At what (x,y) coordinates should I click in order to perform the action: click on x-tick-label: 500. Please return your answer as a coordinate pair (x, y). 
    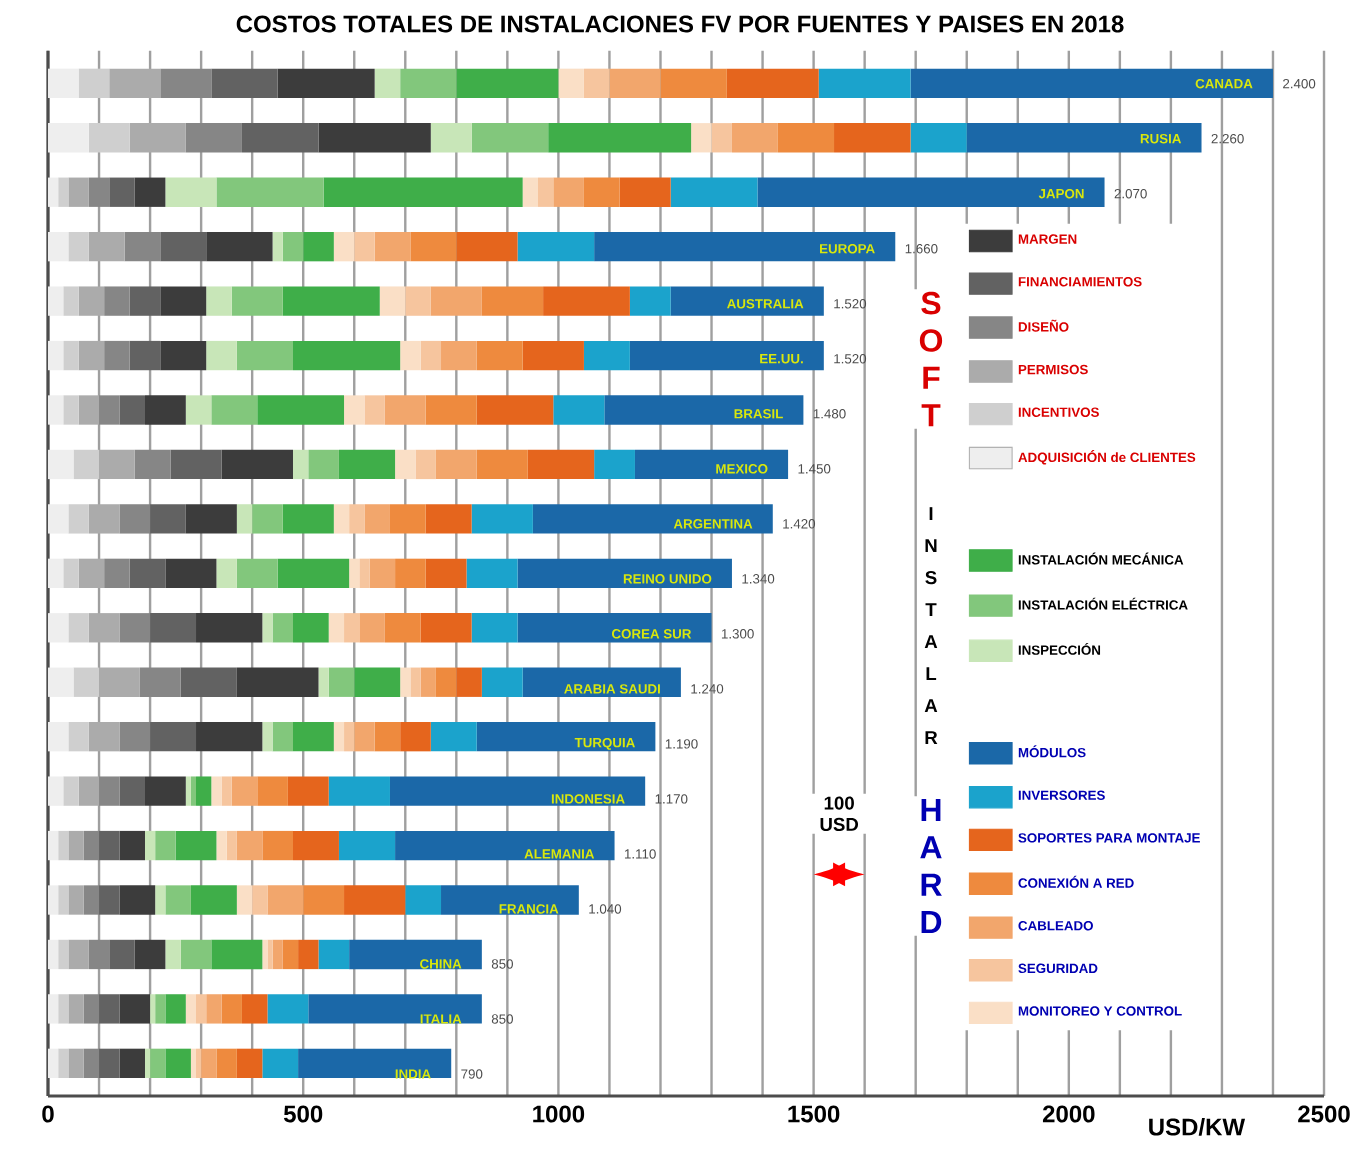
    Looking at the image, I should click on (303, 1114).